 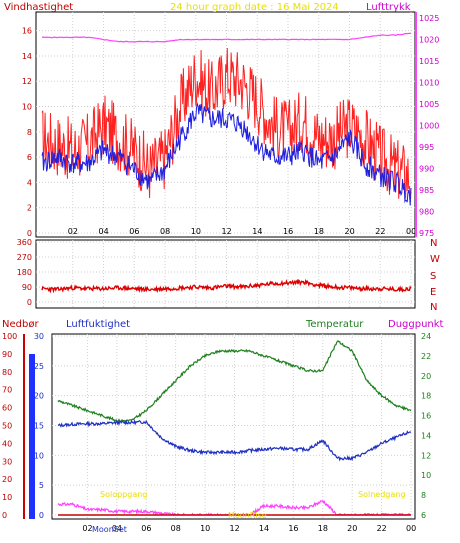 I want to click on pressure-tick: 1010, so click(x=429, y=83).